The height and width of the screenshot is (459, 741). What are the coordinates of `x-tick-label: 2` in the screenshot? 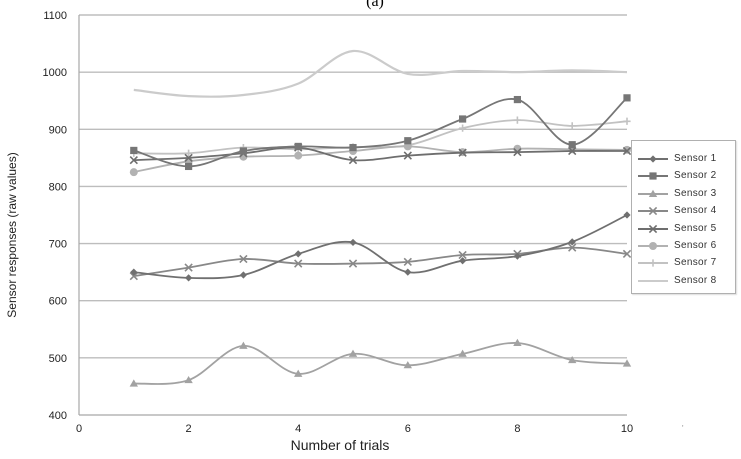 It's located at (189, 429).